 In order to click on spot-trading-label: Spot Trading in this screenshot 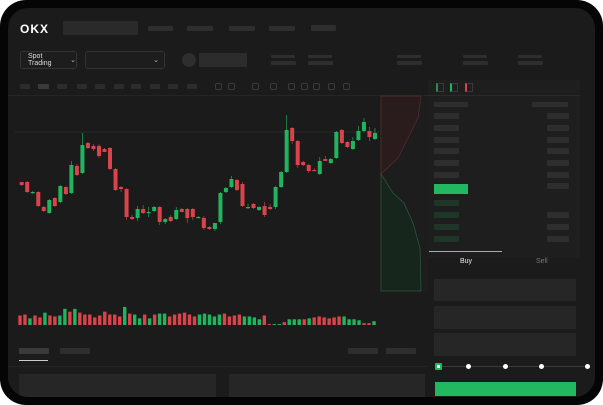, I will do `click(40, 60)`.